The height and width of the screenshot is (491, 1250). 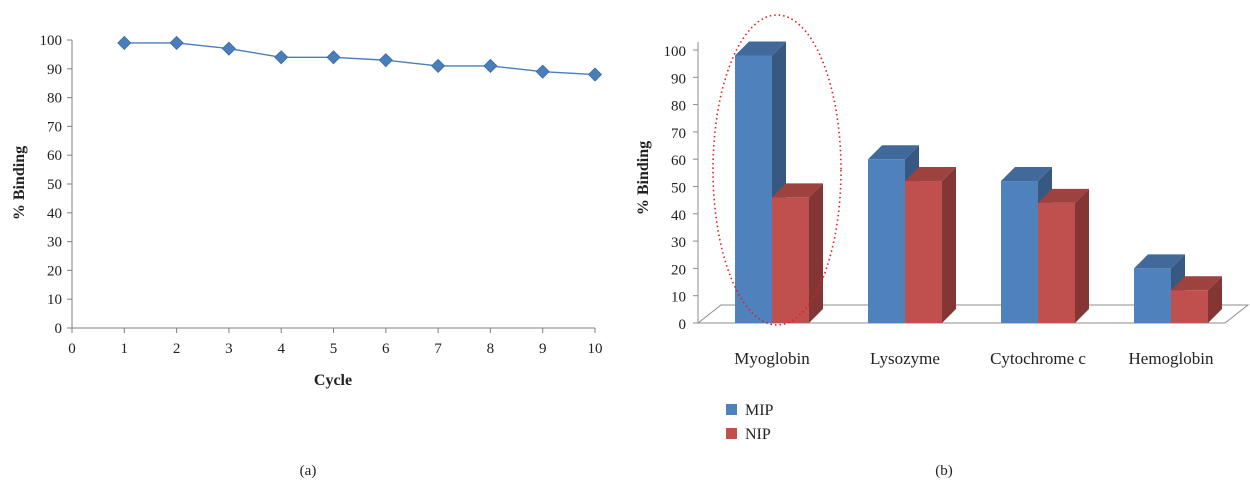 I want to click on bar-nip-cytochrome-c, so click(x=1063, y=255).